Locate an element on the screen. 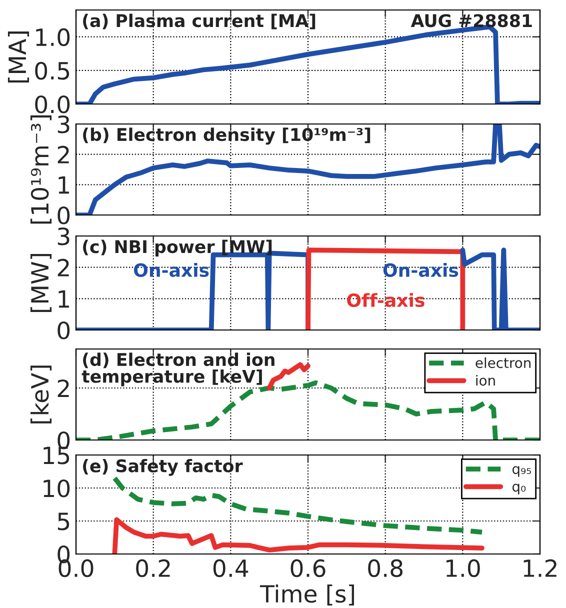 Image resolution: width=566 pixels, height=608 pixels. x-tick-label: 1.2 is located at coordinates (540, 568).